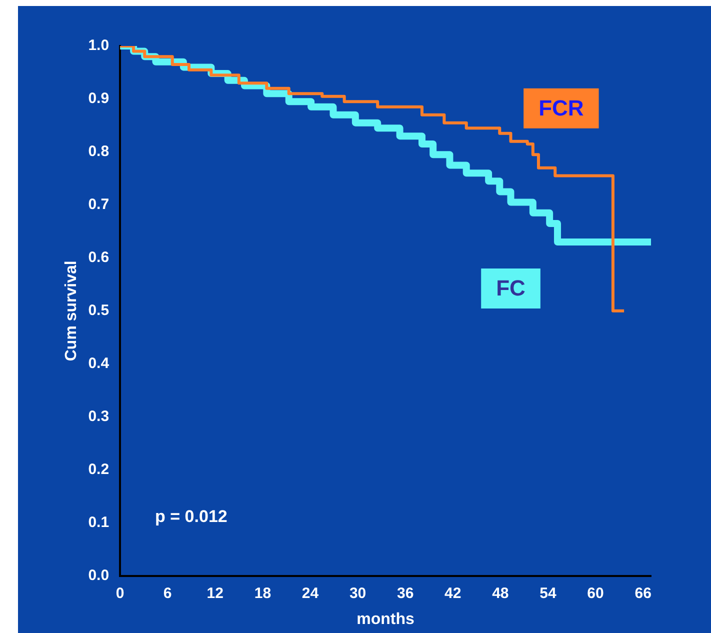  Describe the element at coordinates (99, 416) in the screenshot. I see `y-tick-label: 0.3` at that location.